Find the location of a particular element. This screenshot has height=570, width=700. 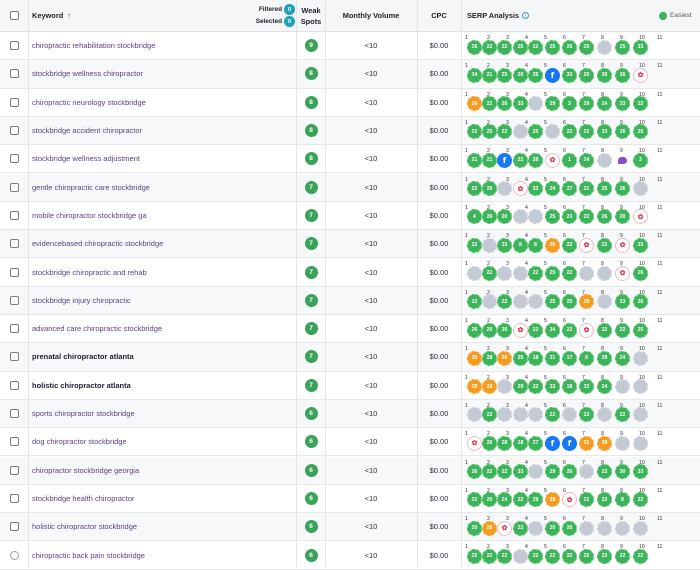

keyword-link: chiropractic neurology stockbridge is located at coordinates (89, 102).